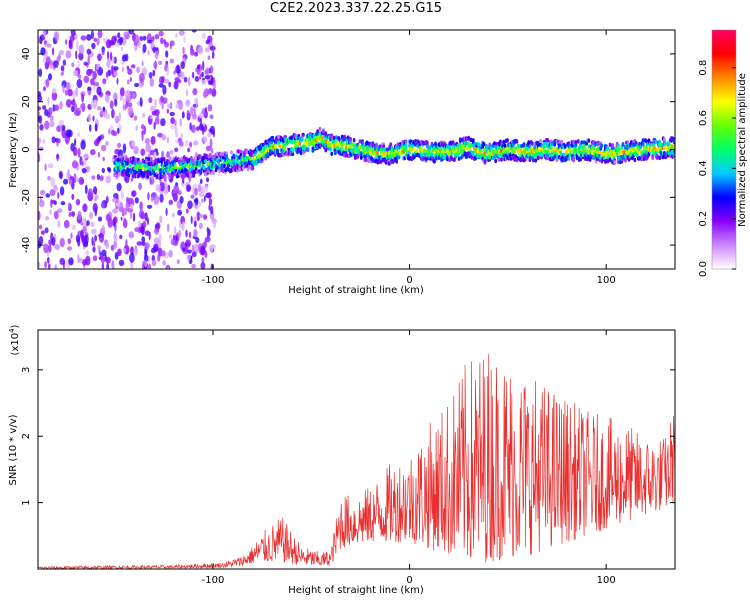 This screenshot has width=750, height=600. I want to click on top-y-tick-label: -20, so click(26, 197).